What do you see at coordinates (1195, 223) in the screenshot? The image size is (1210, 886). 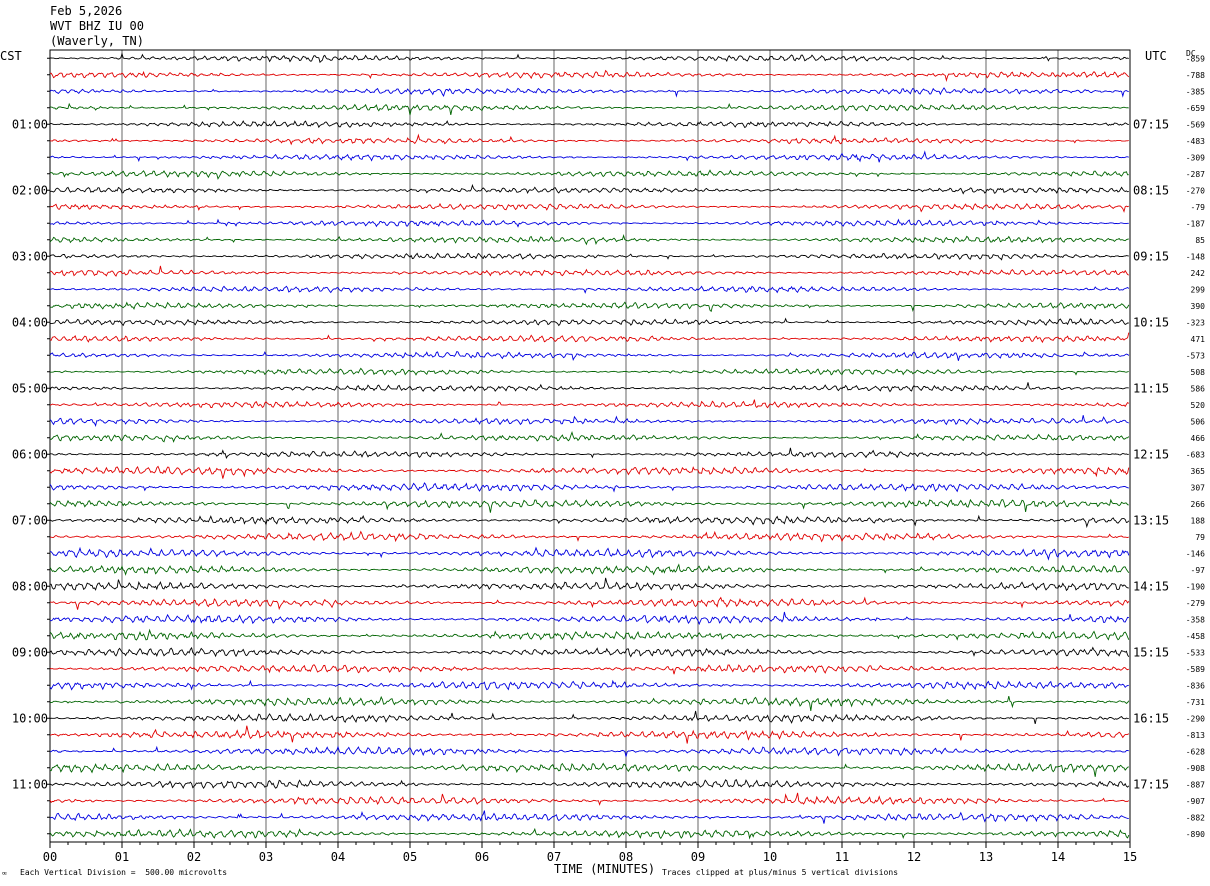 I see `dc-offset-value: -187` at bounding box center [1195, 223].